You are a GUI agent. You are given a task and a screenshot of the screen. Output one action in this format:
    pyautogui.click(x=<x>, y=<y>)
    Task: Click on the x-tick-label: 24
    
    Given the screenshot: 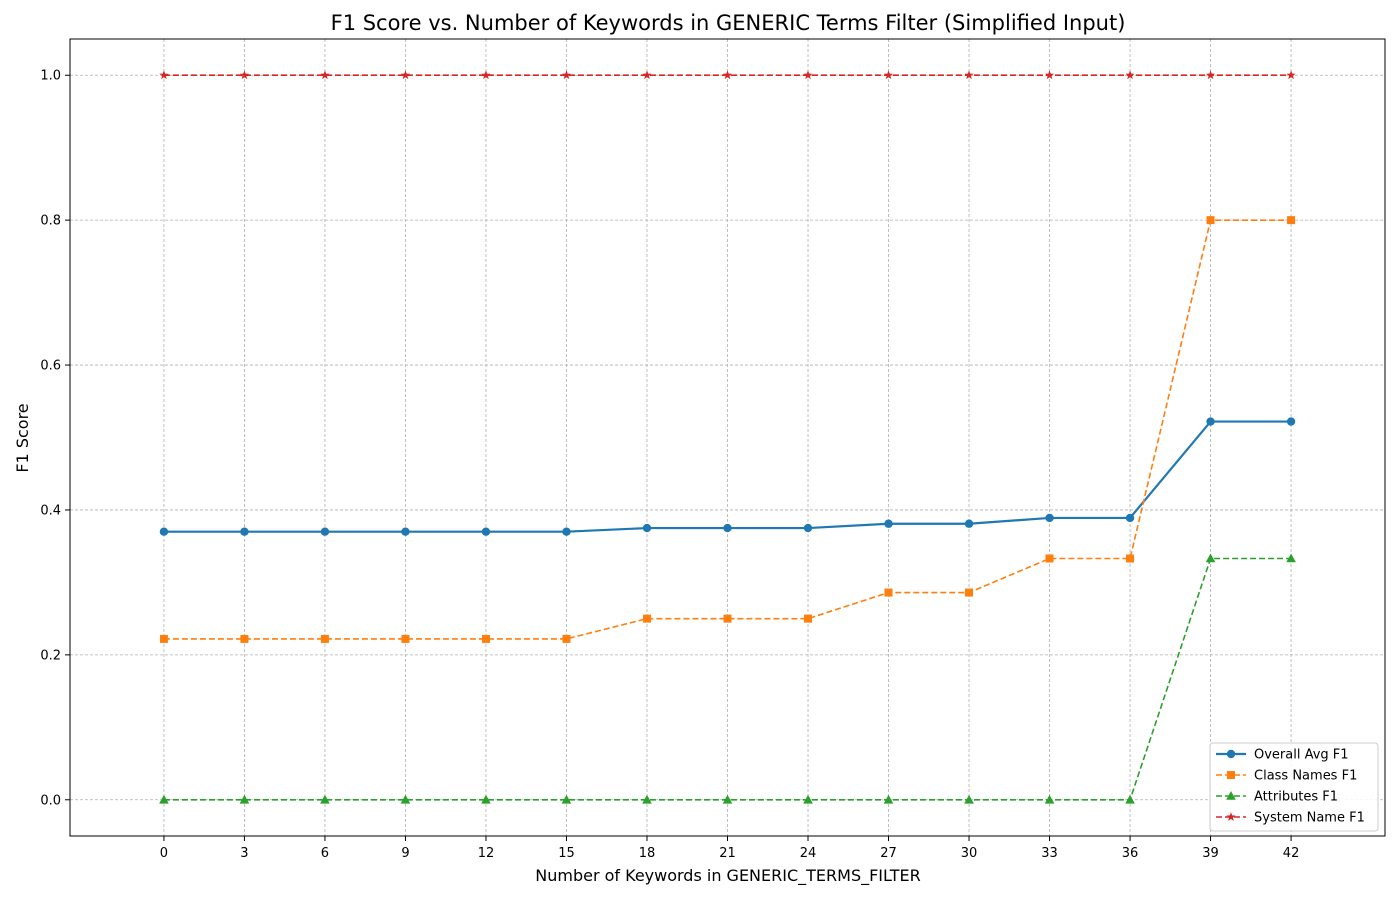 What is the action you would take?
    pyautogui.click(x=808, y=853)
    